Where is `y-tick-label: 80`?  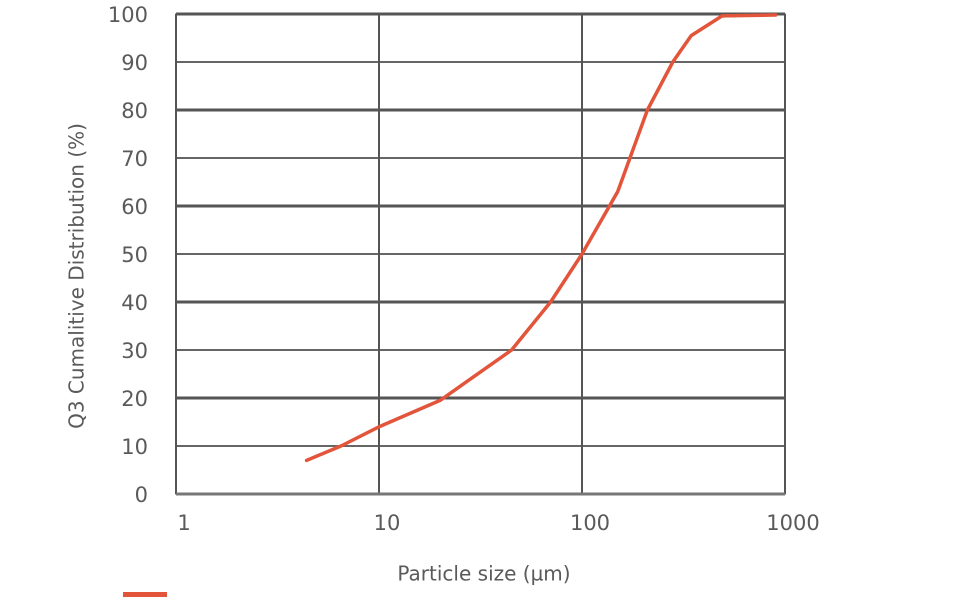 y-tick-label: 80 is located at coordinates (134, 111).